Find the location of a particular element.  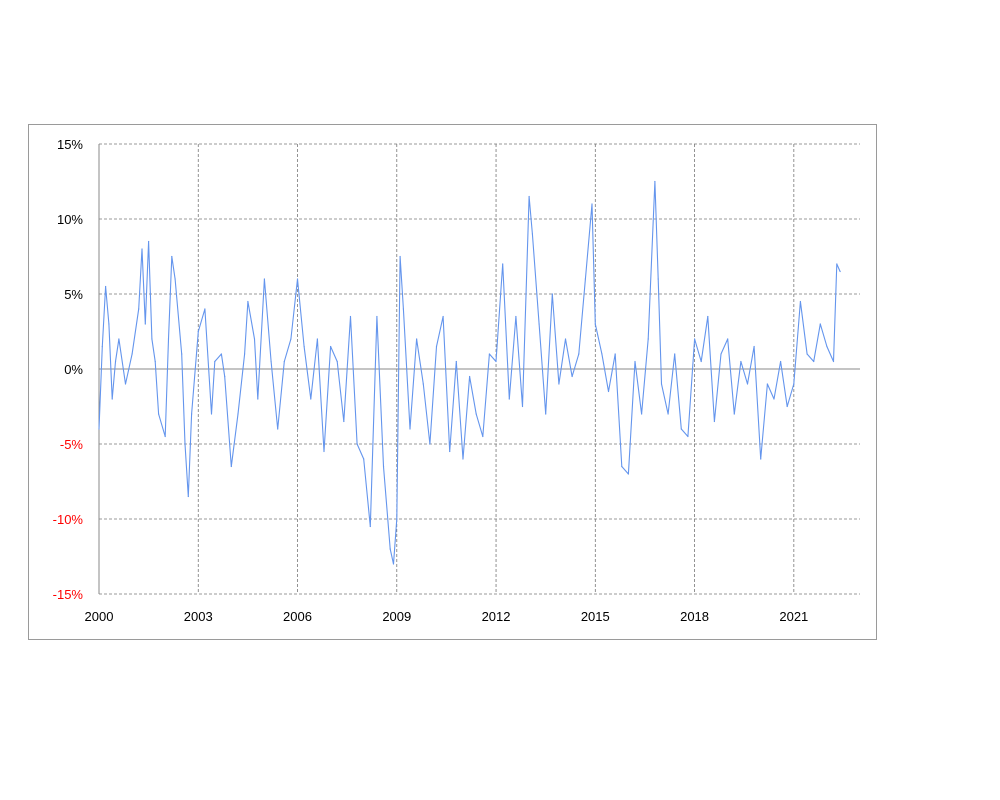

x-tick-label: 2018 is located at coordinates (694, 616).